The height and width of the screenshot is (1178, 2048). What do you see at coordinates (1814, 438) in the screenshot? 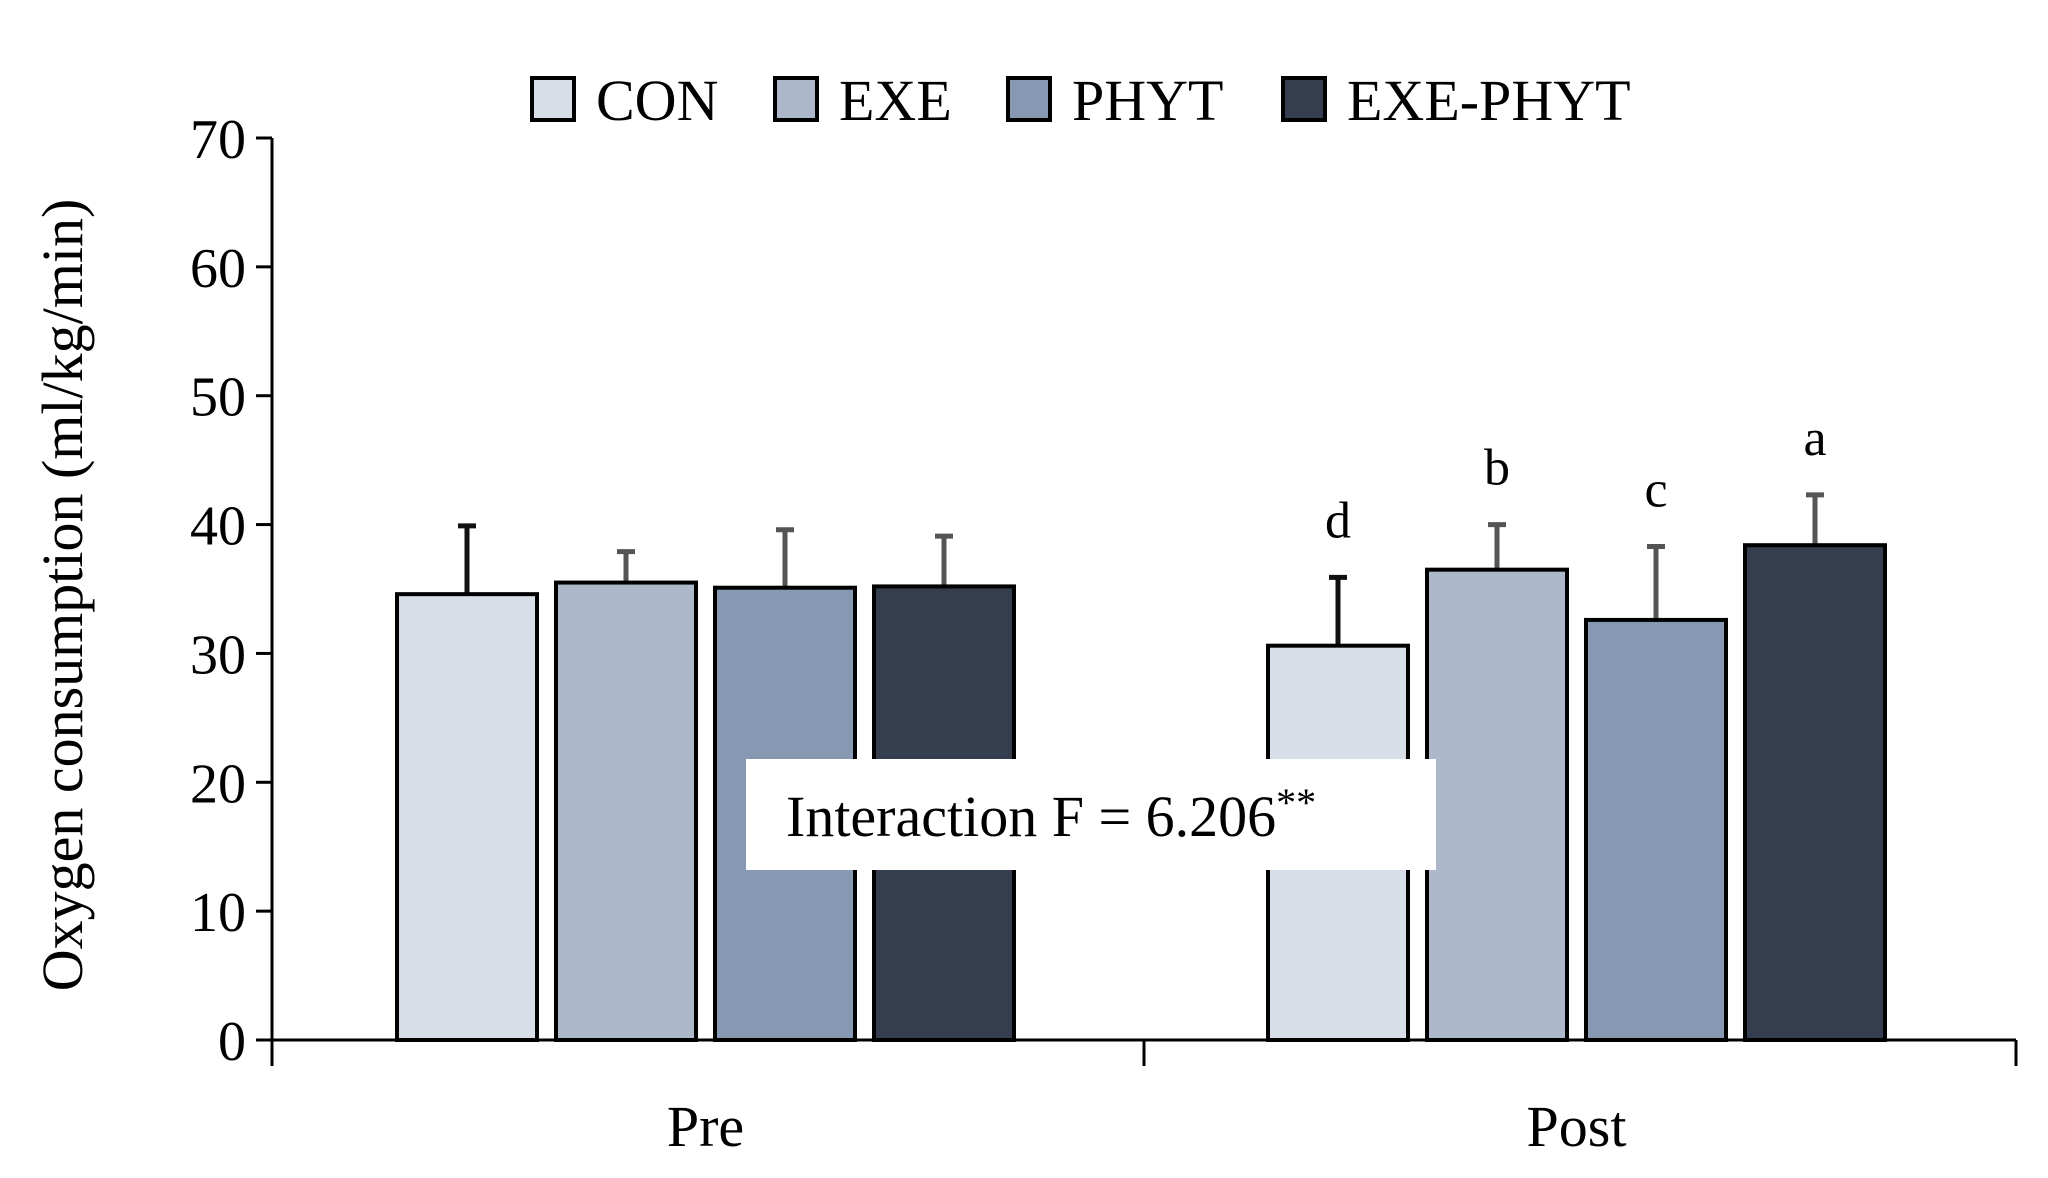
I see `significance-letter: a` at bounding box center [1814, 438].